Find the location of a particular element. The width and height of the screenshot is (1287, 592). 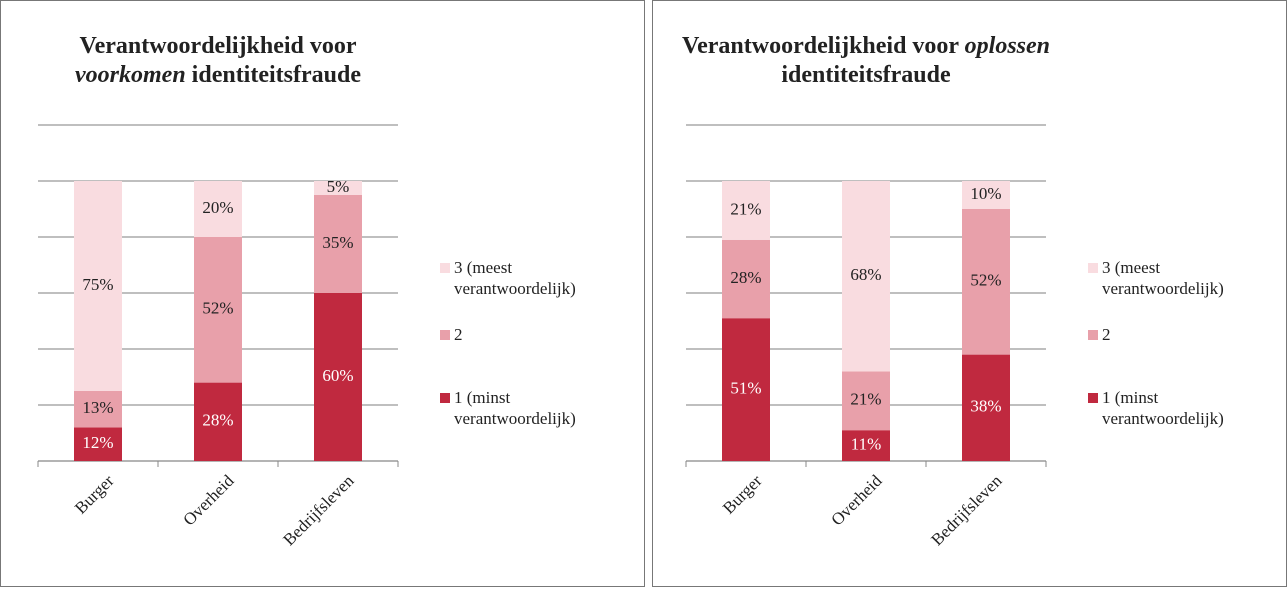

value-label: 38% is located at coordinates (985, 406).